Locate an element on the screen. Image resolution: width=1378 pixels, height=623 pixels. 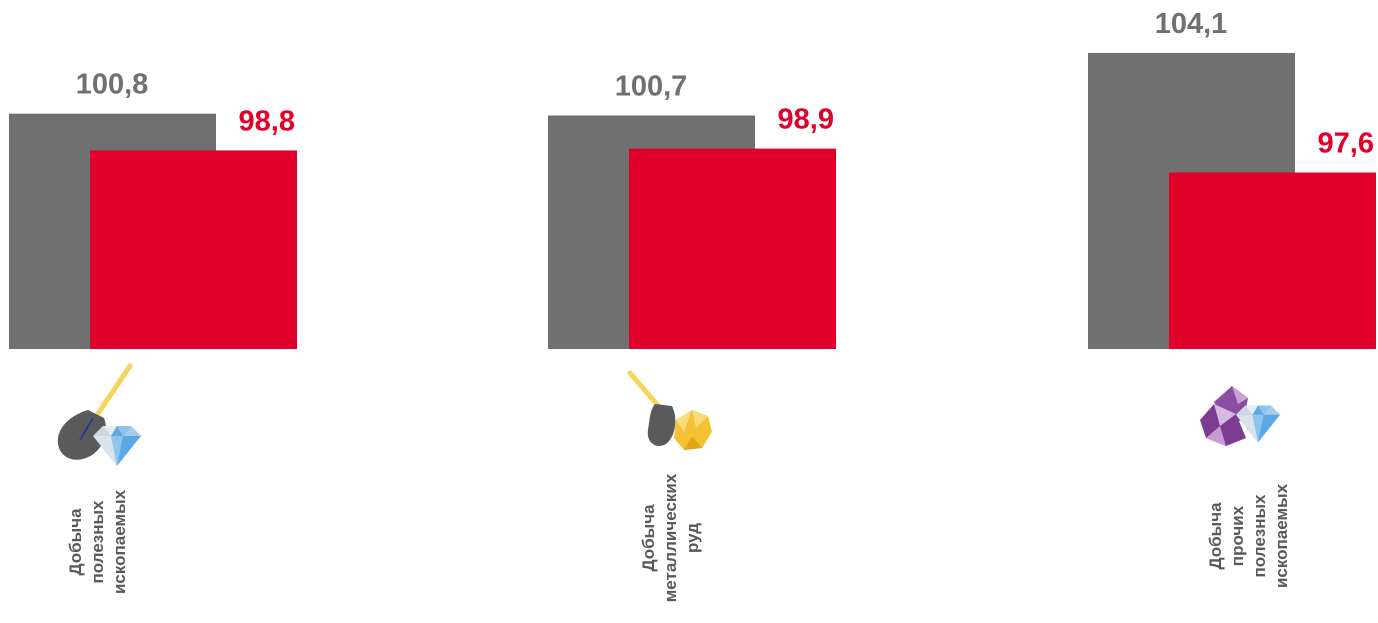
value-label-series2-cat1: 98,8 is located at coordinates (267, 121).